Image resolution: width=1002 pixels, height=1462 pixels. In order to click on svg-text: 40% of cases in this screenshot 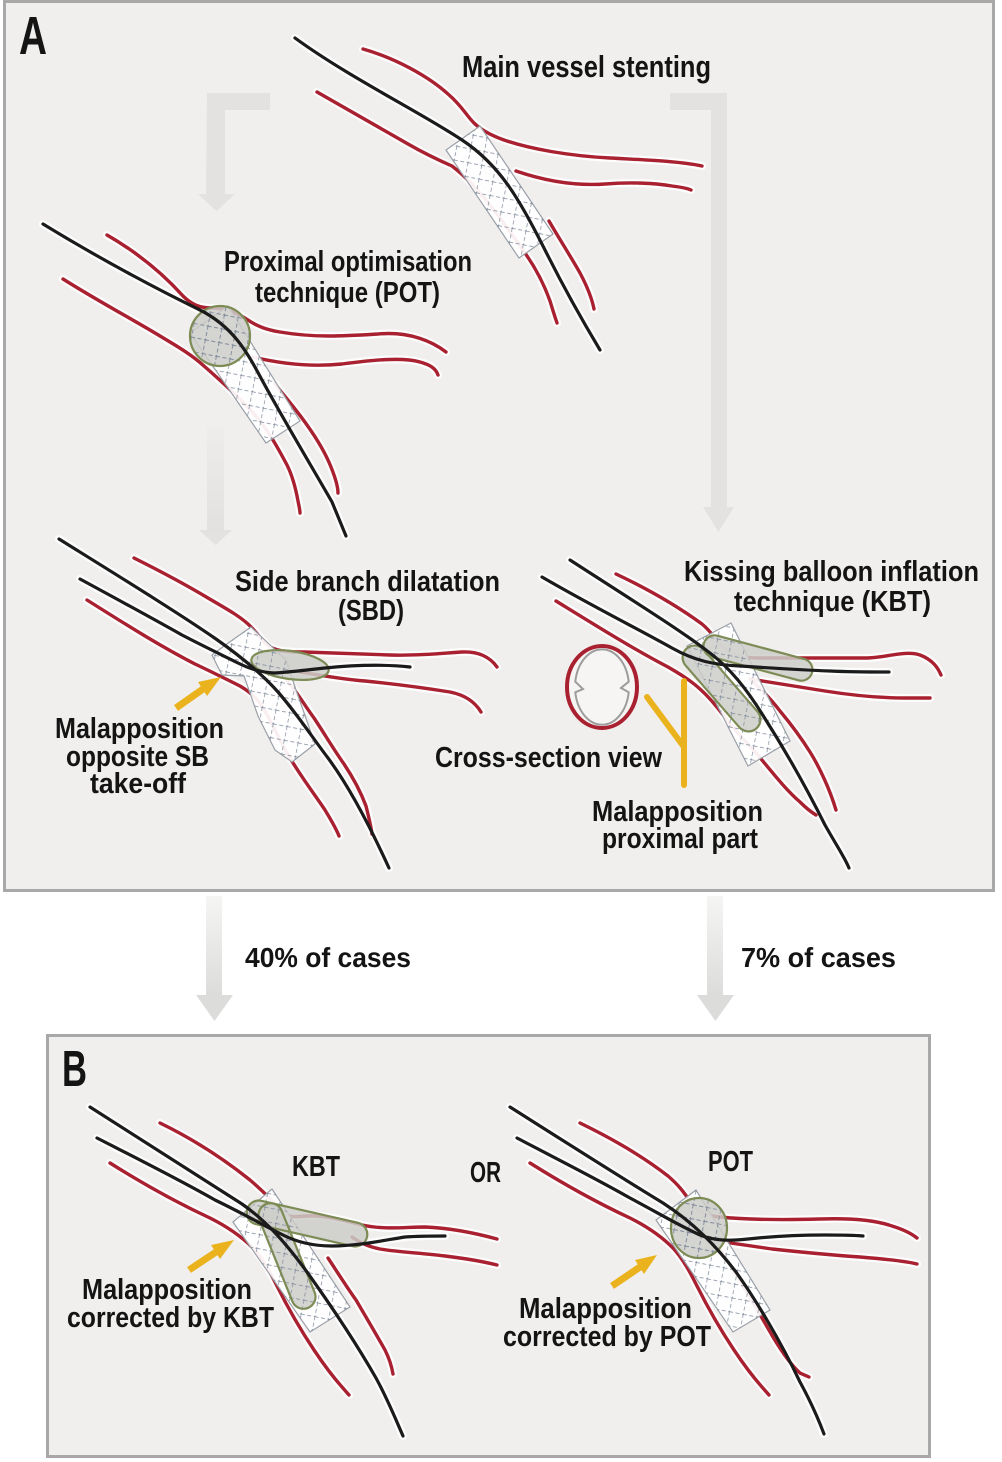, I will do `click(328, 957)`.